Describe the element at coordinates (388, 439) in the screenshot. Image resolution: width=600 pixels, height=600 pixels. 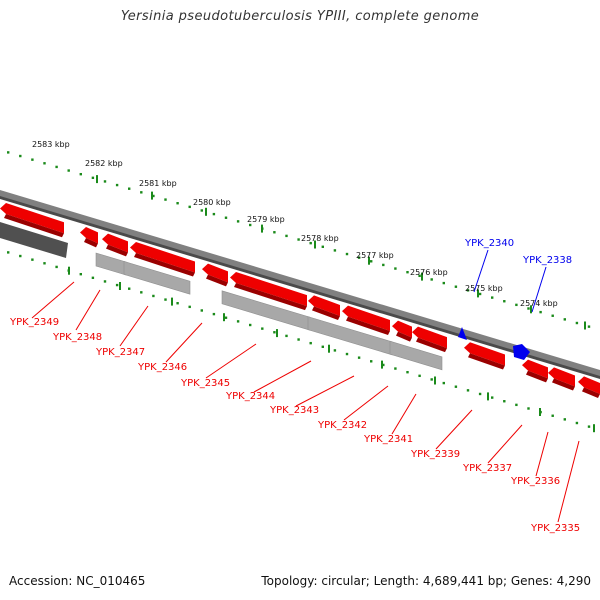
I see `reverse-gene-label: YPK_2341` at that location.